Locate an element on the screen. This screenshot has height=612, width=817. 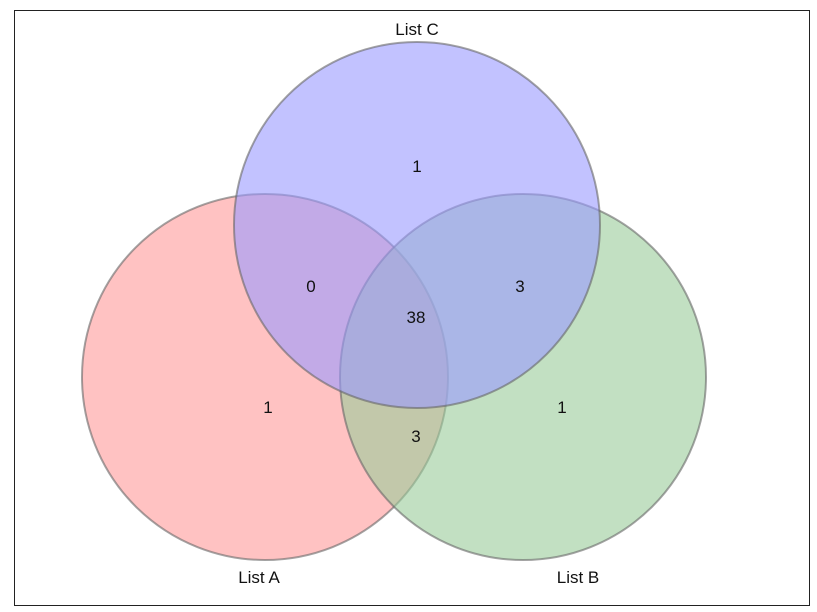
count-b-c: 3 is located at coordinates (519, 286).